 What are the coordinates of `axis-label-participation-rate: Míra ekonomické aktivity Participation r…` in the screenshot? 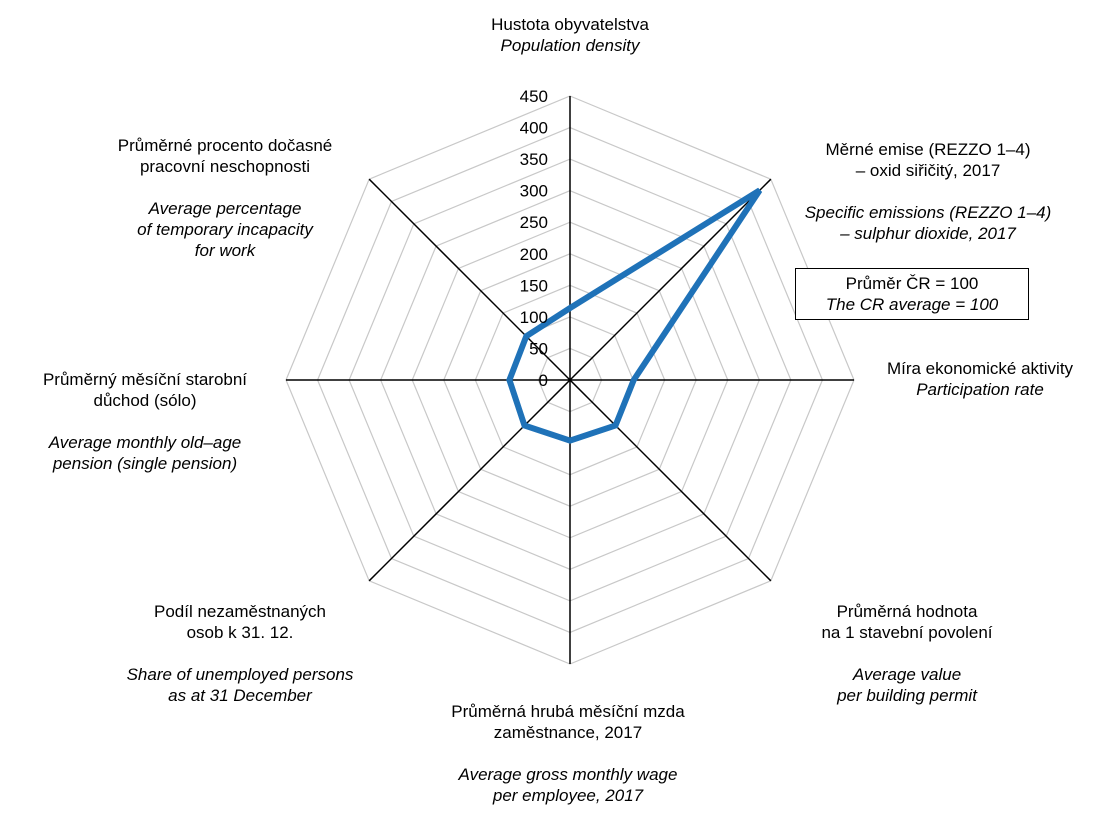 It's located at (980, 379).